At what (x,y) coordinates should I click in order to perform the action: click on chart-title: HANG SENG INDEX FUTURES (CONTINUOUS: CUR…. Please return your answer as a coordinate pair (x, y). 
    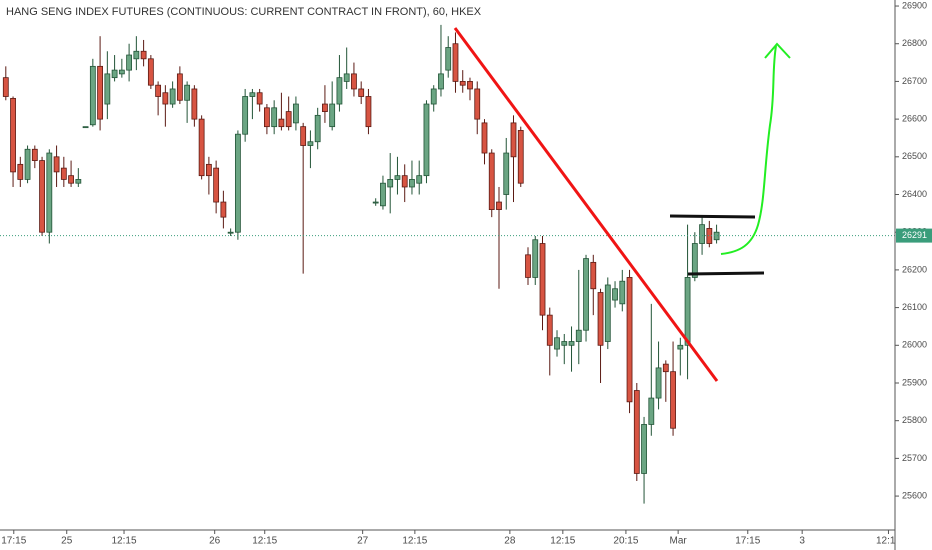
    Looking at the image, I should click on (244, 12).